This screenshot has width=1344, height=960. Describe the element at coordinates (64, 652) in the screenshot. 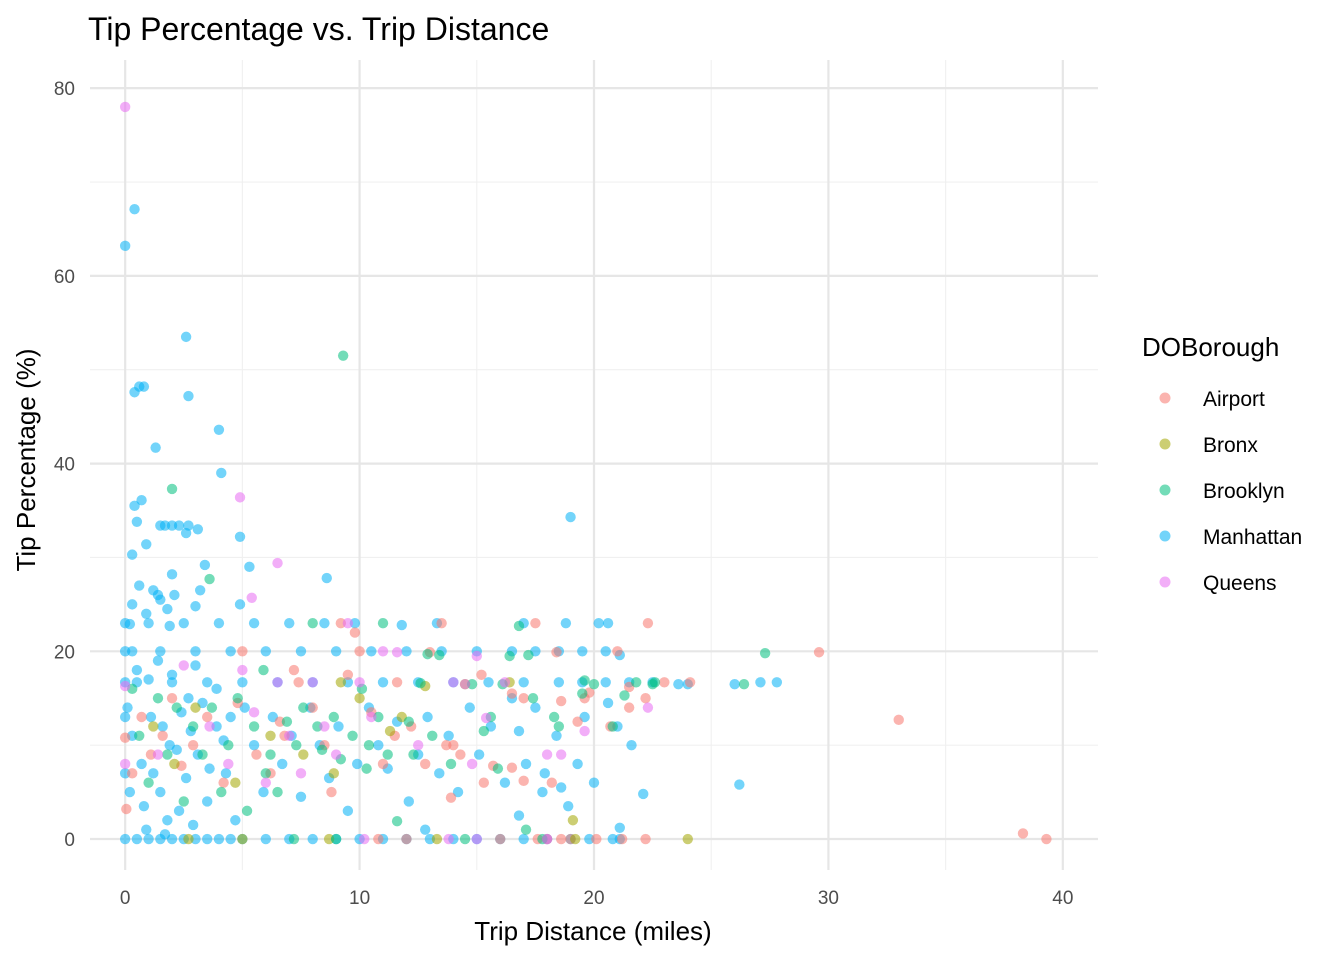

I see `y-tick-label: 20` at that location.